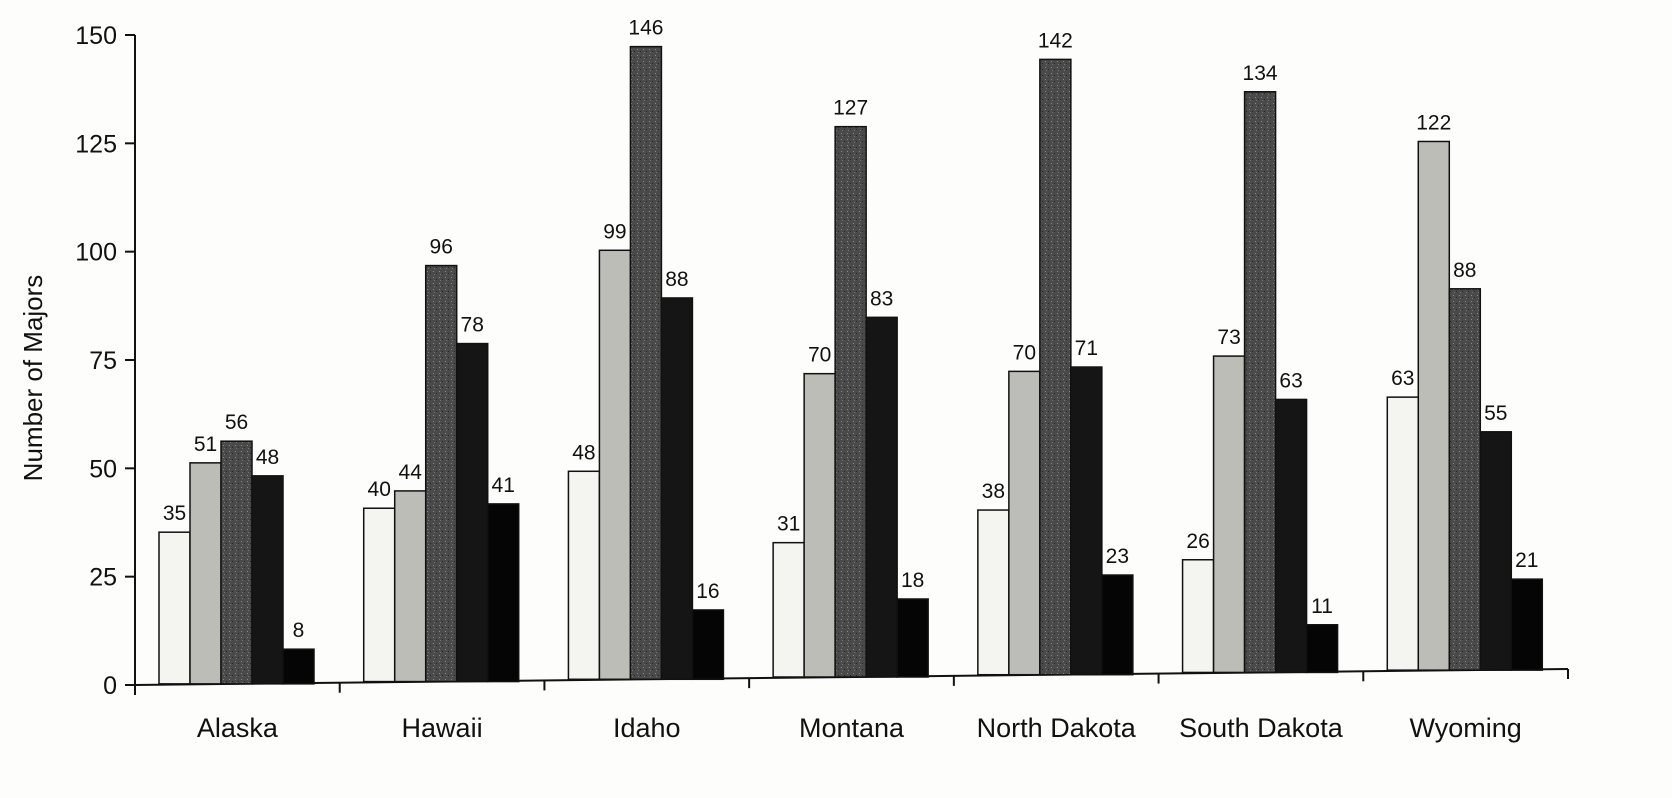  What do you see at coordinates (647, 728) in the screenshot?
I see `category-label: Idaho` at bounding box center [647, 728].